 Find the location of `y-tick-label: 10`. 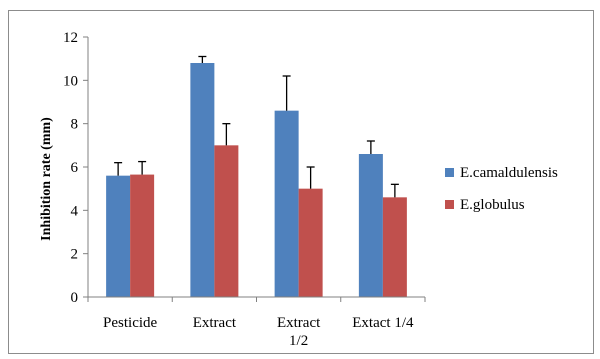

y-tick-label: 10 is located at coordinates (70, 81).